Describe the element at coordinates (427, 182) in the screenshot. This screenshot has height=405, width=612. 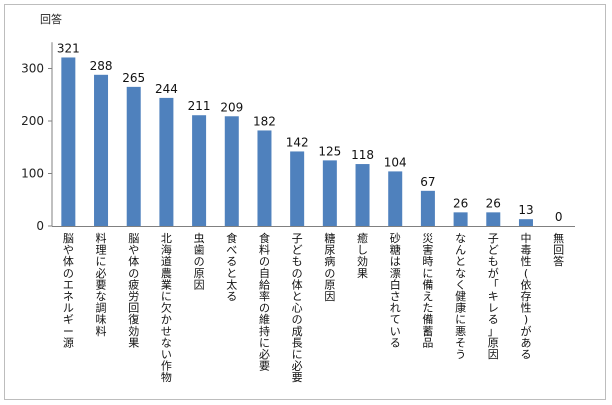
I see `data-label: 67` at that location.